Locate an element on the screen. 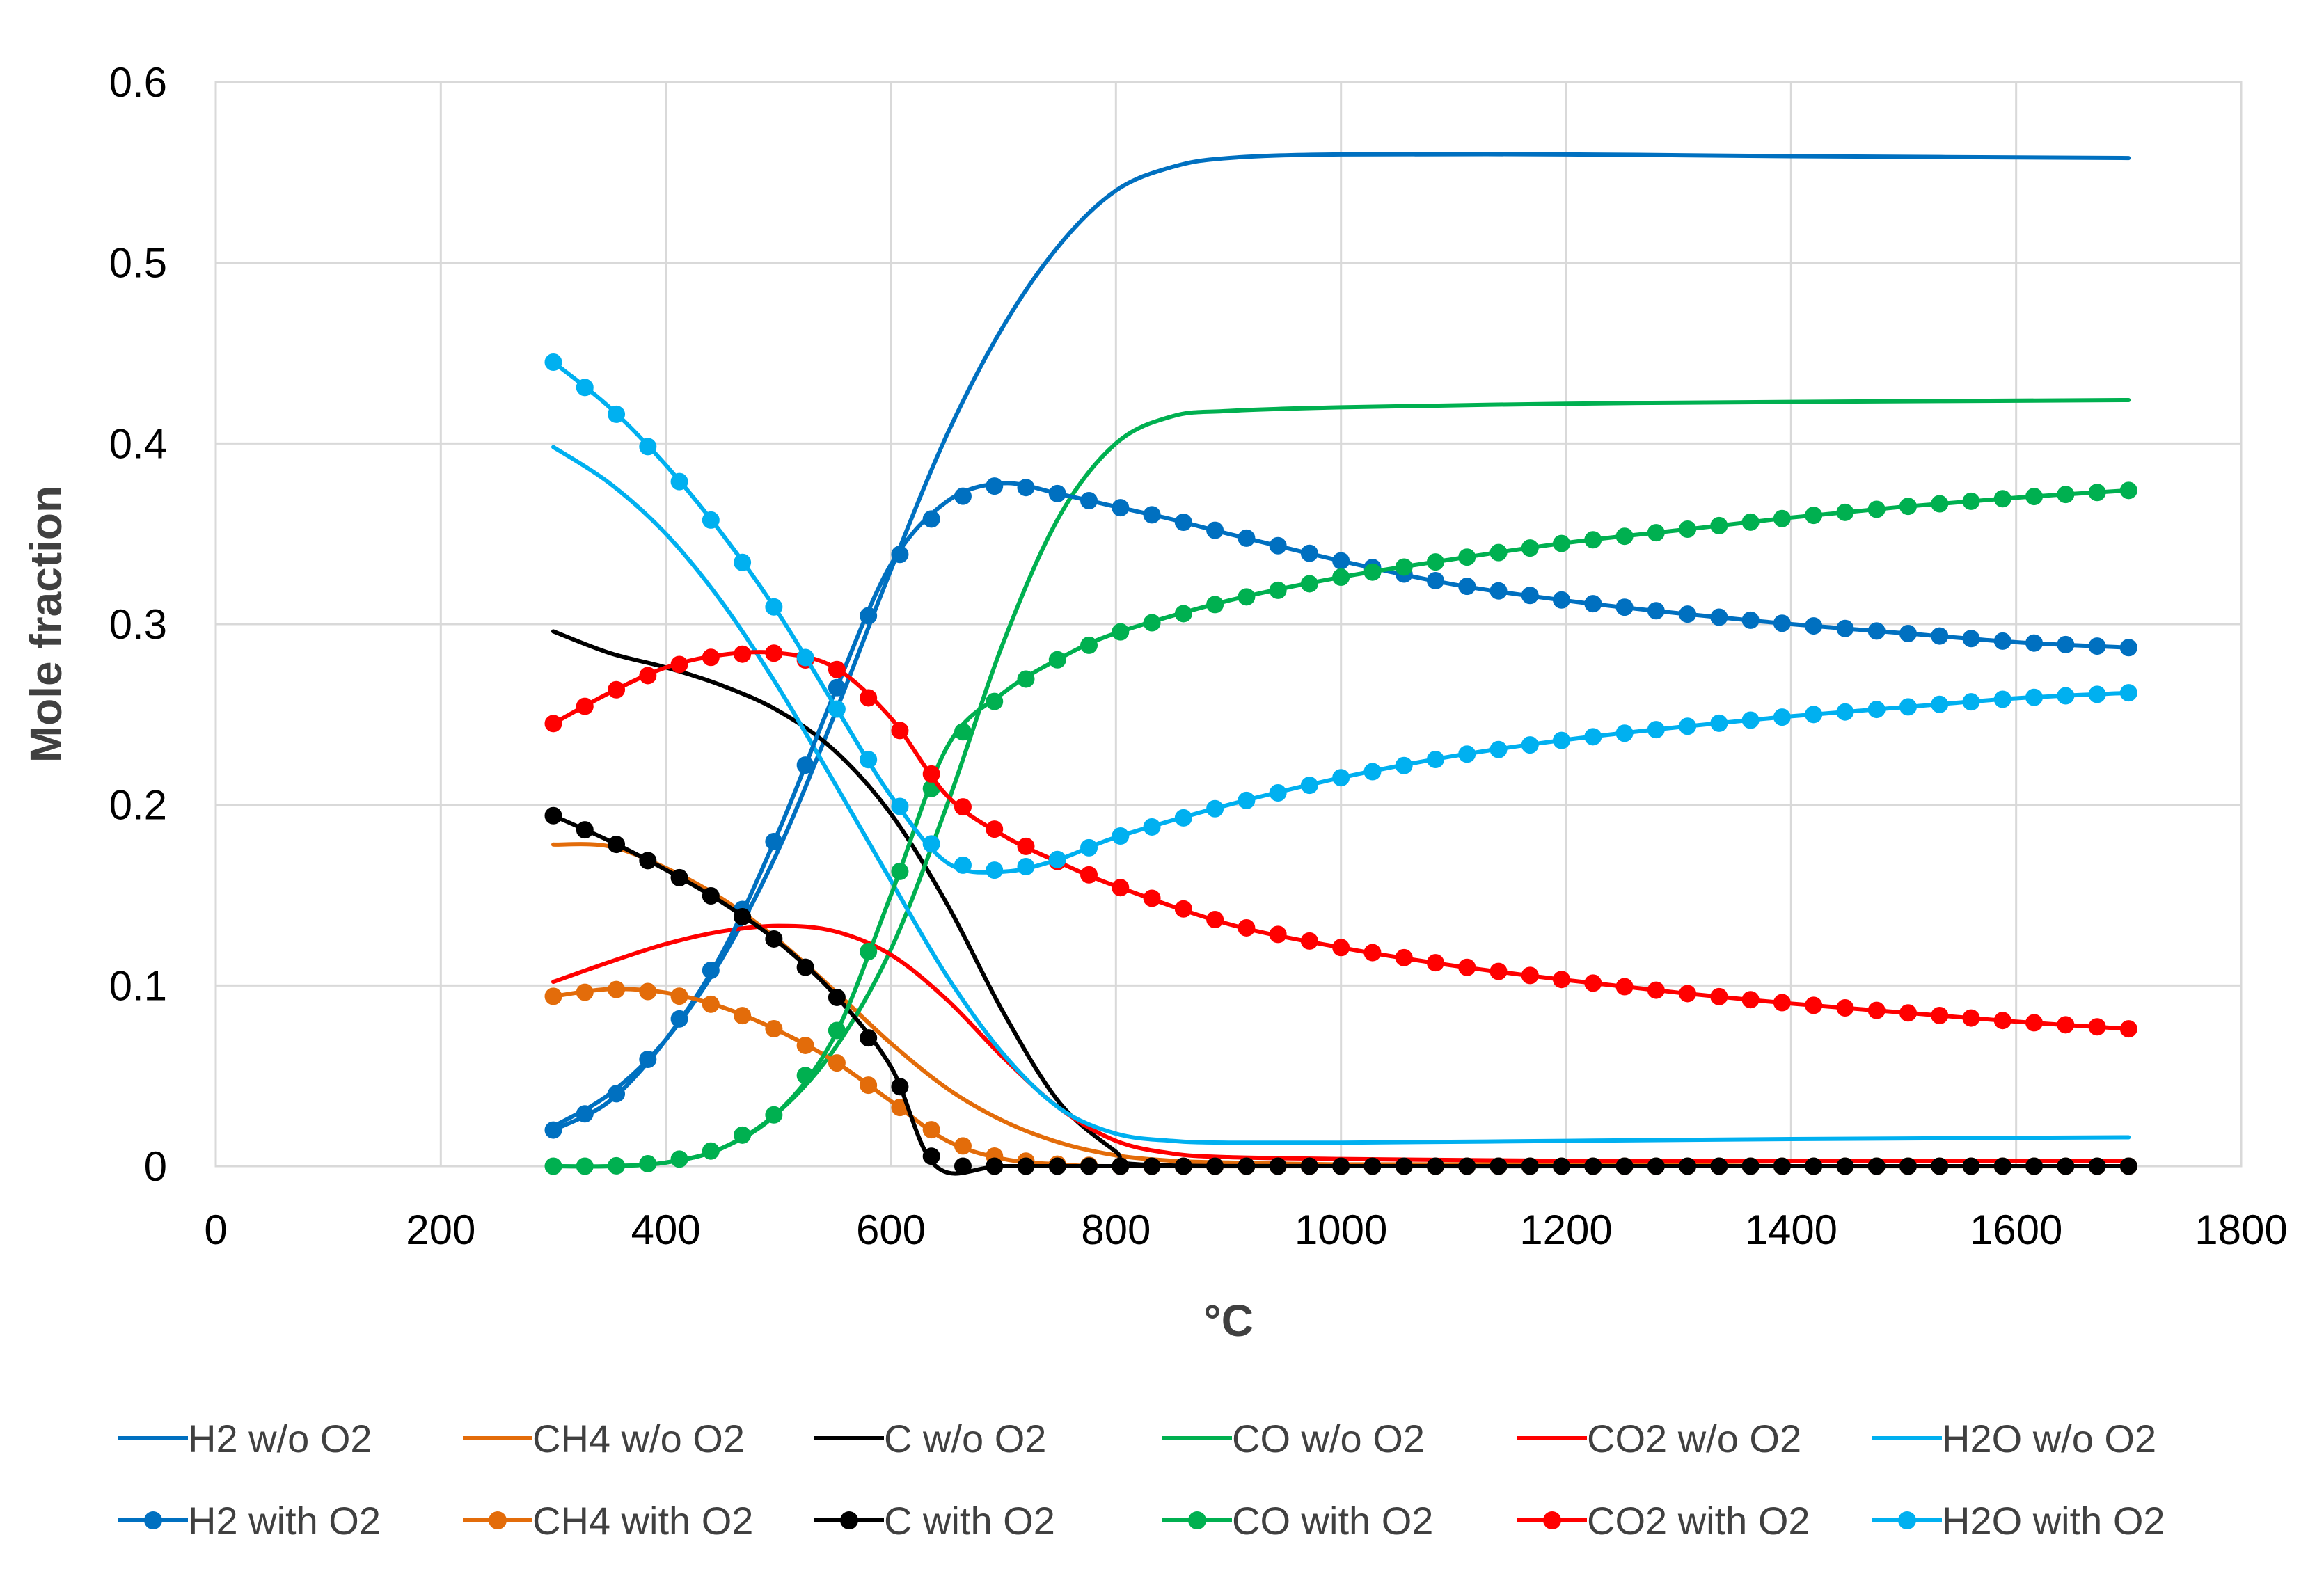 Image resolution: width=2324 pixels, height=1576 pixels. y-tick-label: 0.3 is located at coordinates (138, 624).